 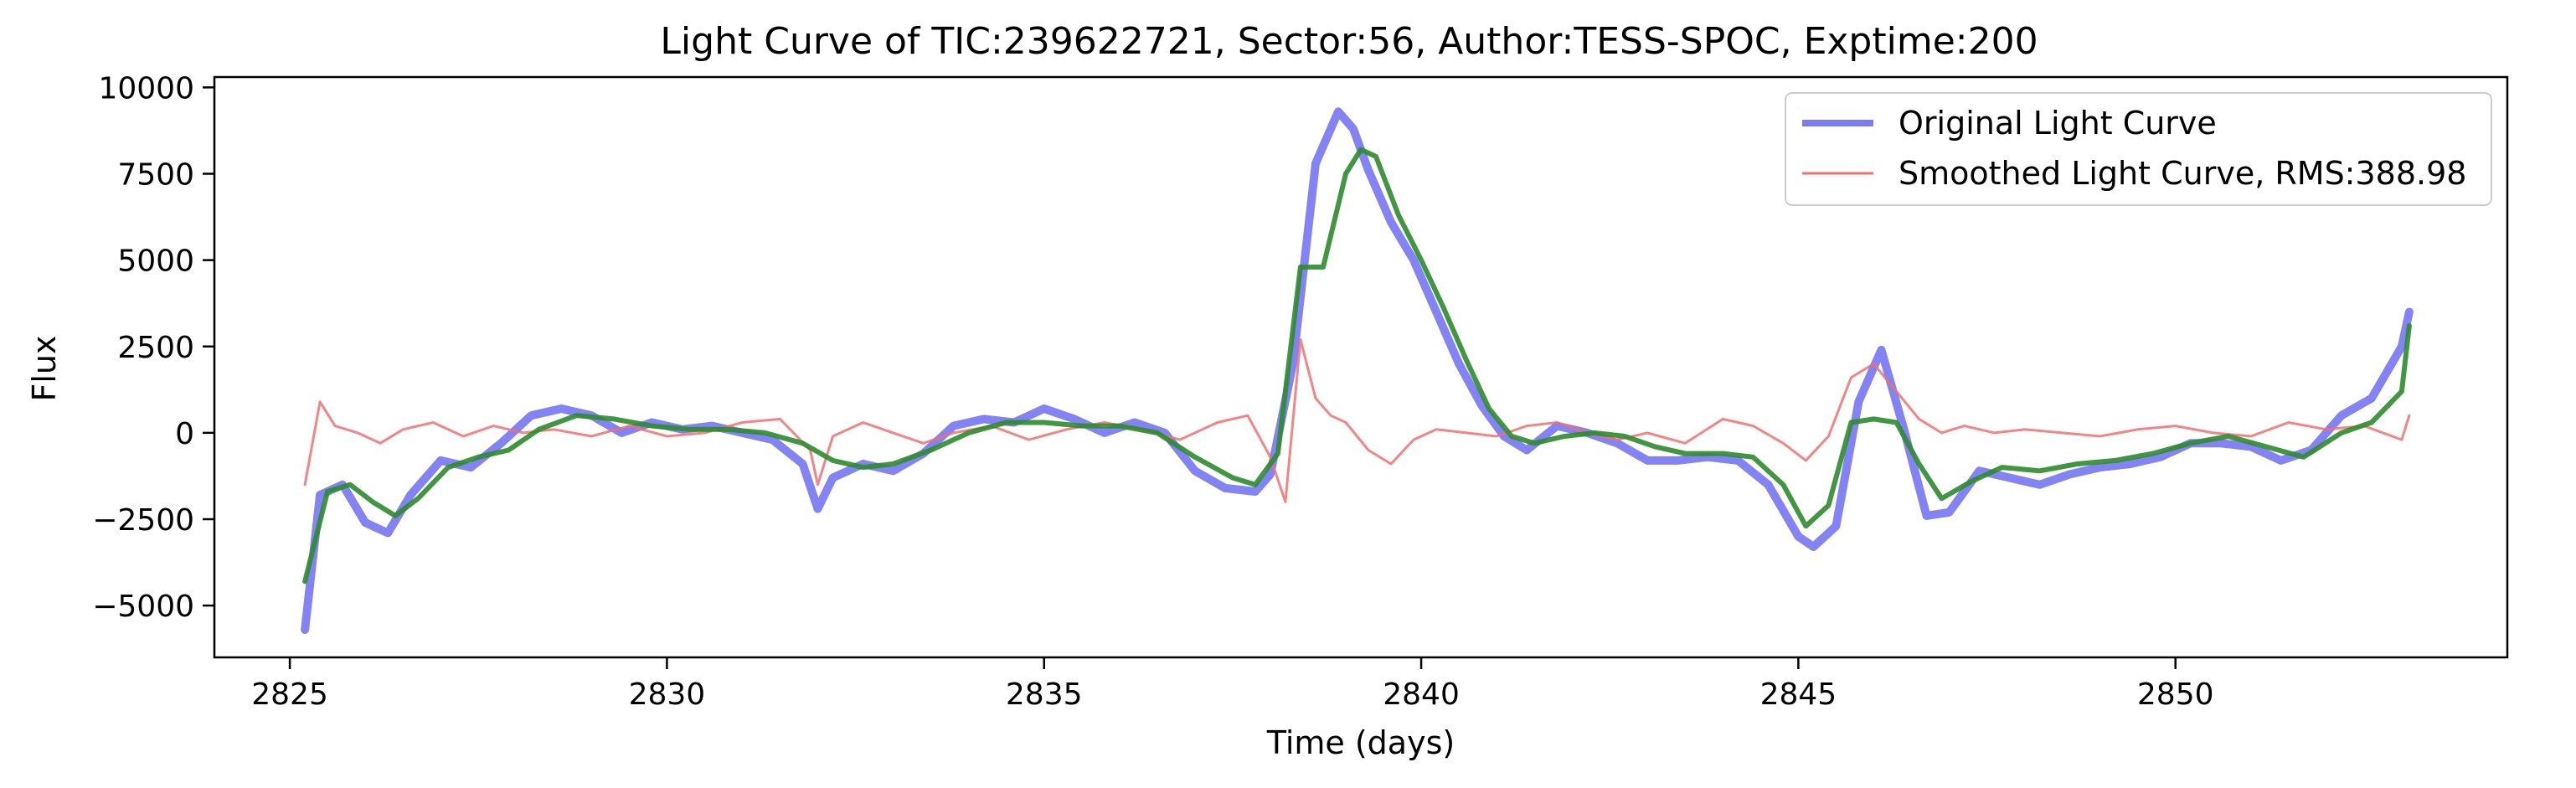 What do you see at coordinates (155, 175) in the screenshot?
I see `y-tick-label: 7500` at bounding box center [155, 175].